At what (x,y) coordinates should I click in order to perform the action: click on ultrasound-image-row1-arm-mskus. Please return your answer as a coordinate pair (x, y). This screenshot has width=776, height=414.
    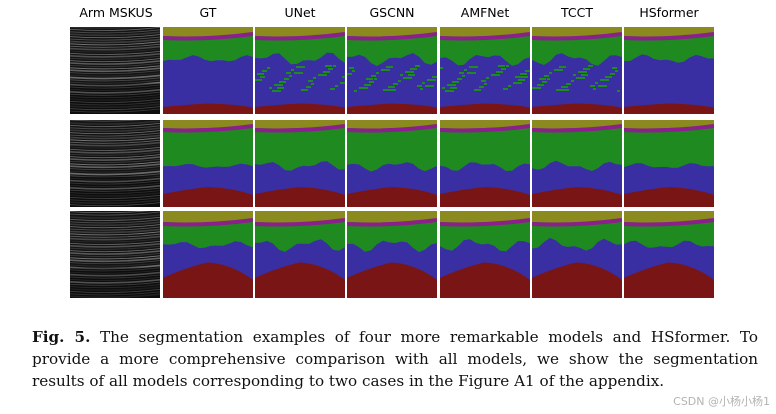
    Looking at the image, I should click on (115, 70).